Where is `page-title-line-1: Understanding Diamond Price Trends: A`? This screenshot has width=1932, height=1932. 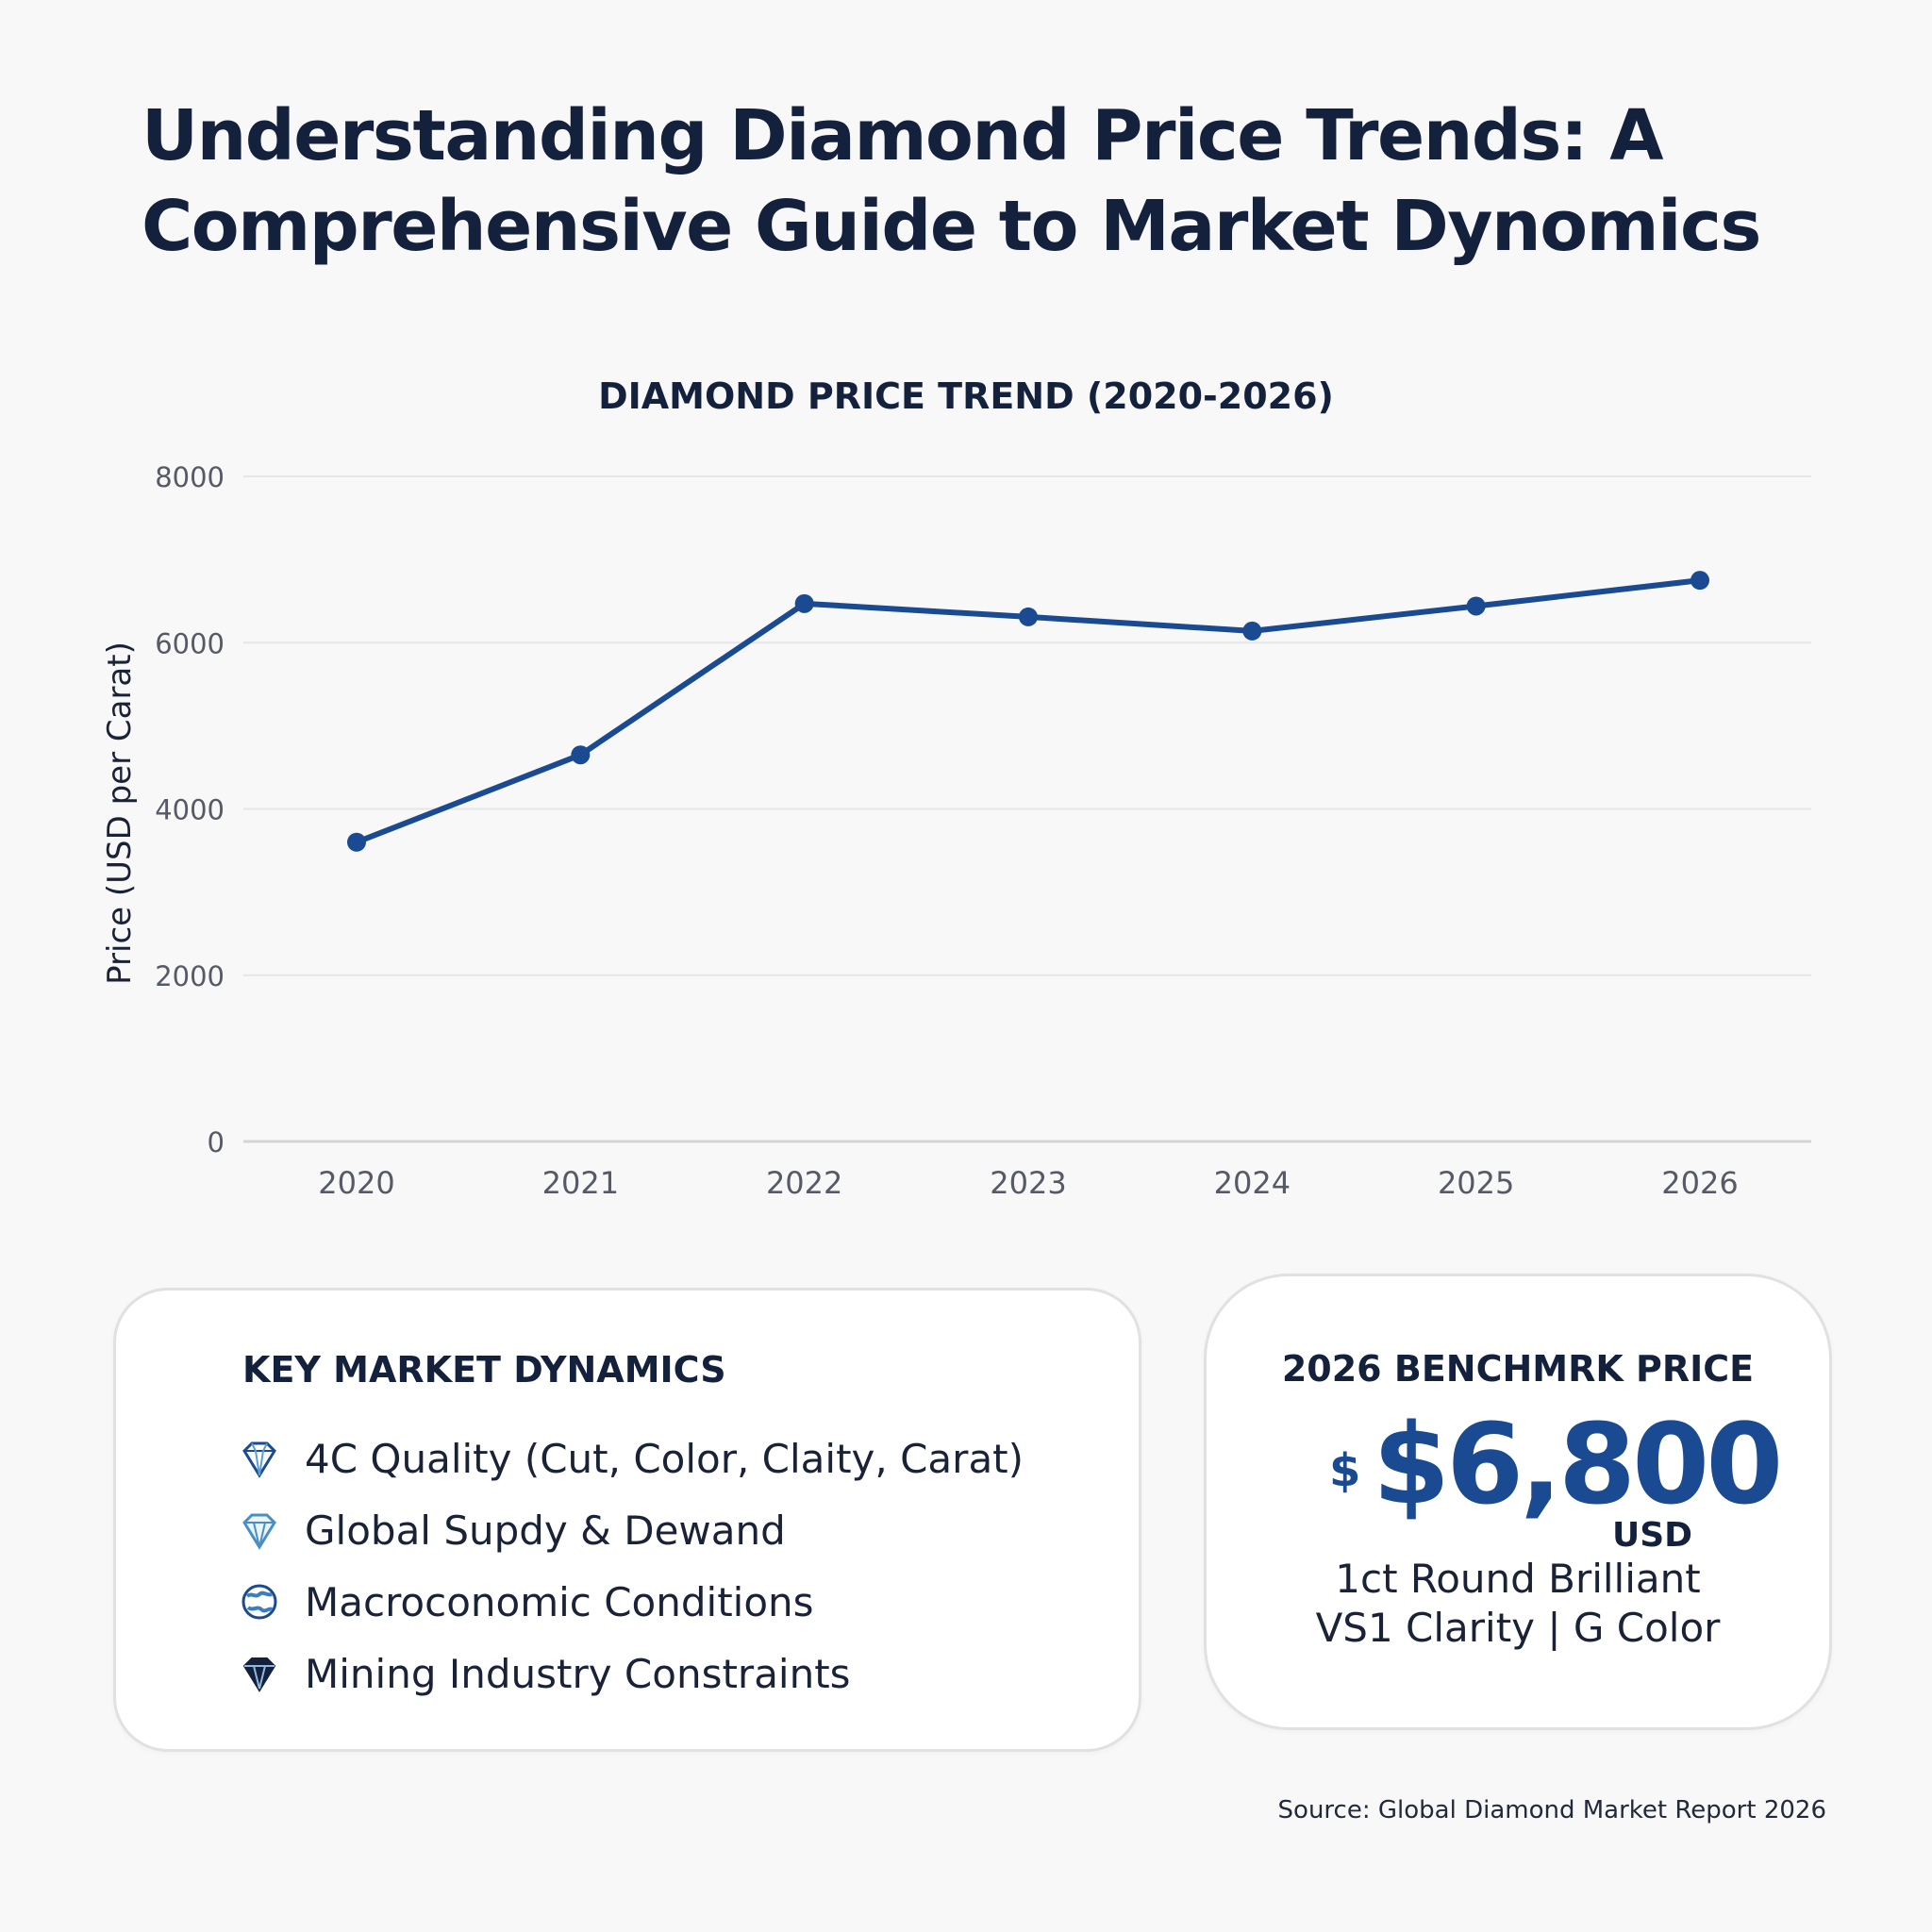
page-title-line-1: Understanding Diamond Price Trends: A is located at coordinates (903, 135).